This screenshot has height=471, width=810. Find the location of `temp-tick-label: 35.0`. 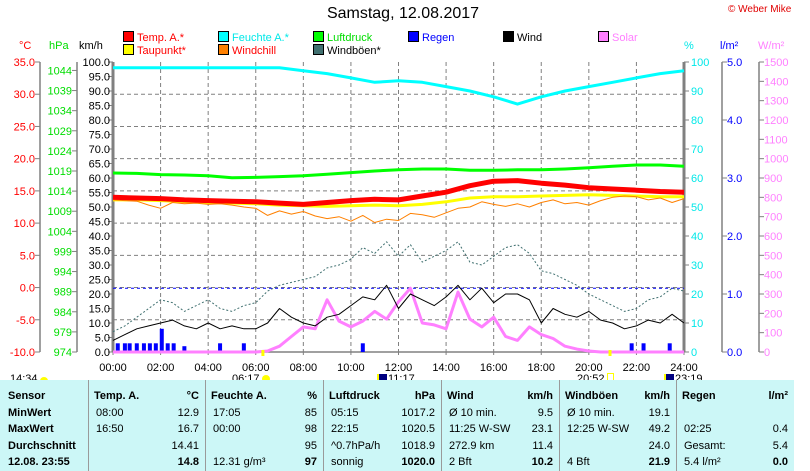

temp-tick-label: 35.0 is located at coordinates (24, 63).